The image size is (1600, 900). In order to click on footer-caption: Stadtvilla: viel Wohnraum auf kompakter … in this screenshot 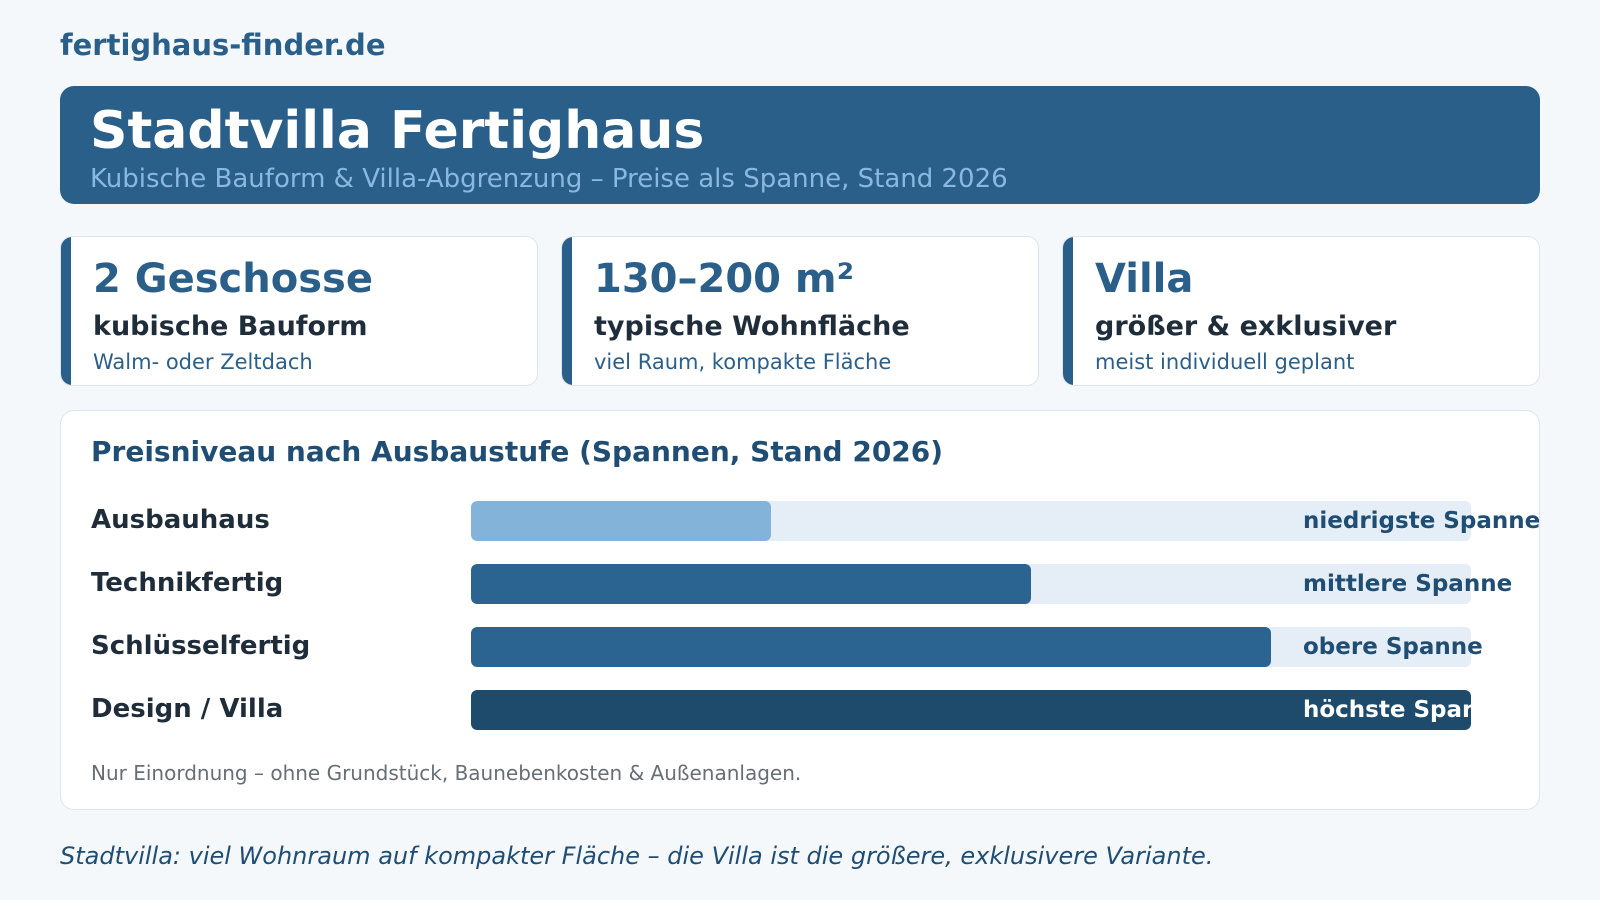, I will do `click(637, 856)`.